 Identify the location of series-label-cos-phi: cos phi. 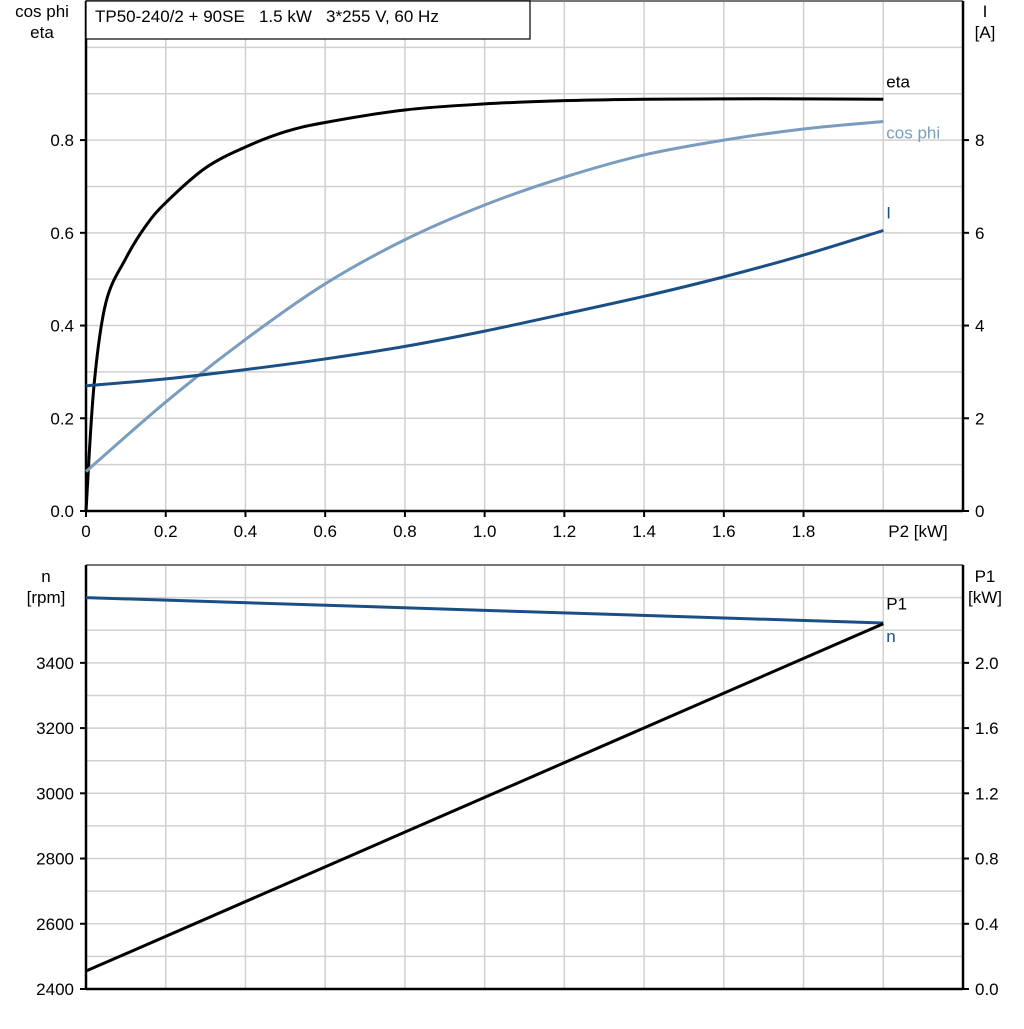
(913, 133).